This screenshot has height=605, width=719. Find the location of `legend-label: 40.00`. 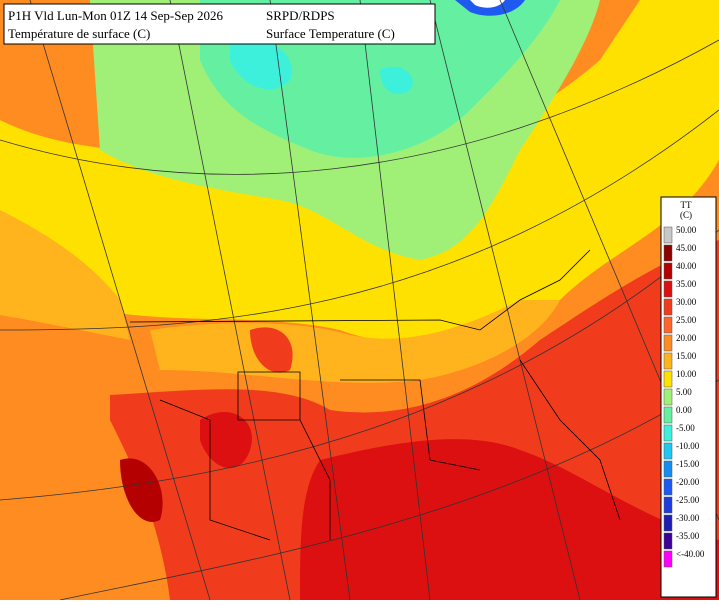

legend-label: 40.00 is located at coordinates (686, 266).